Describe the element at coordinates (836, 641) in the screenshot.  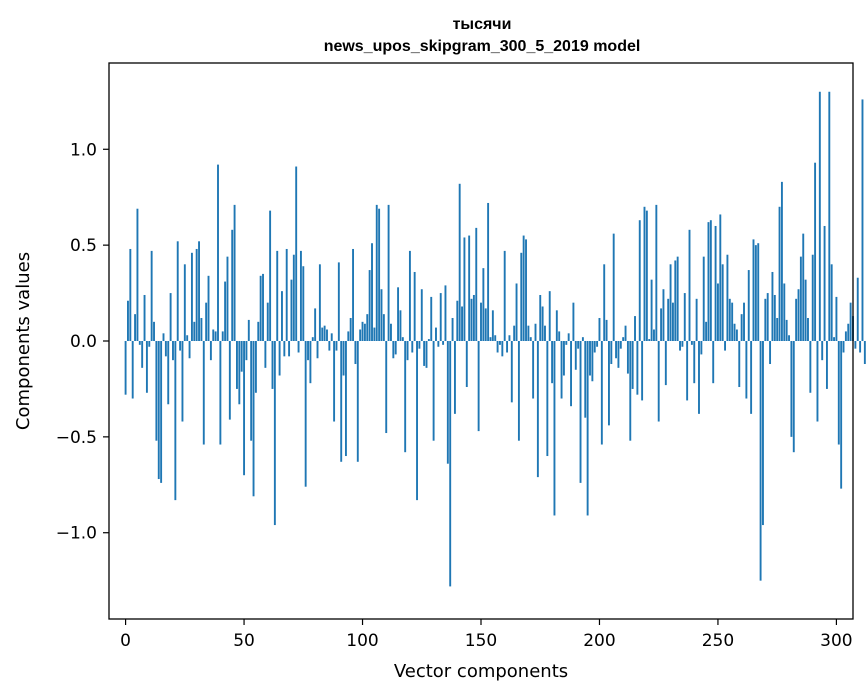
I see `x-tick-label: 300` at that location.